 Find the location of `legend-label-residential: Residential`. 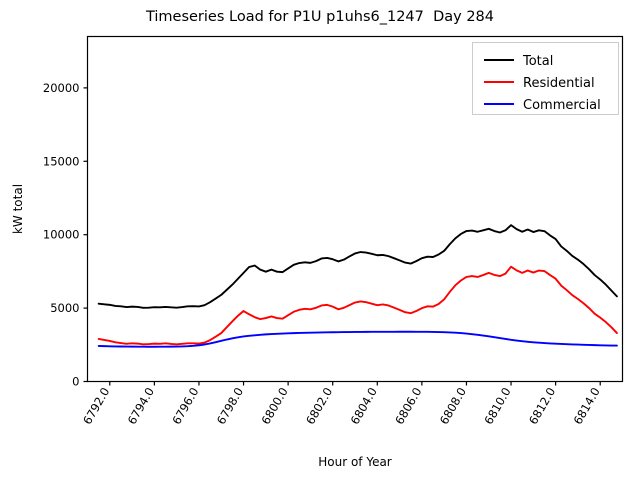

legend-label-residential: Residential is located at coordinates (559, 83).